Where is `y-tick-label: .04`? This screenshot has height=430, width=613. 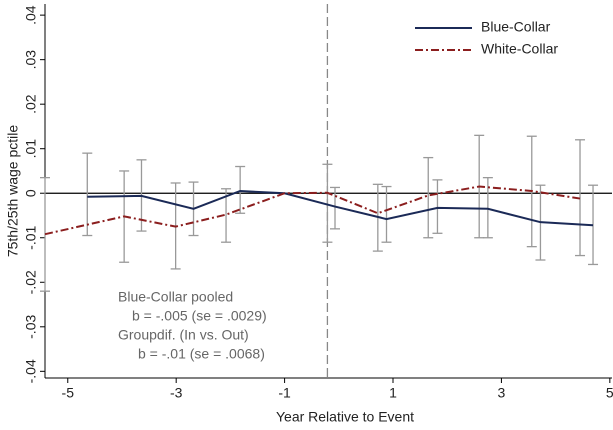 y-tick-label: .04 is located at coordinates (31, 15).